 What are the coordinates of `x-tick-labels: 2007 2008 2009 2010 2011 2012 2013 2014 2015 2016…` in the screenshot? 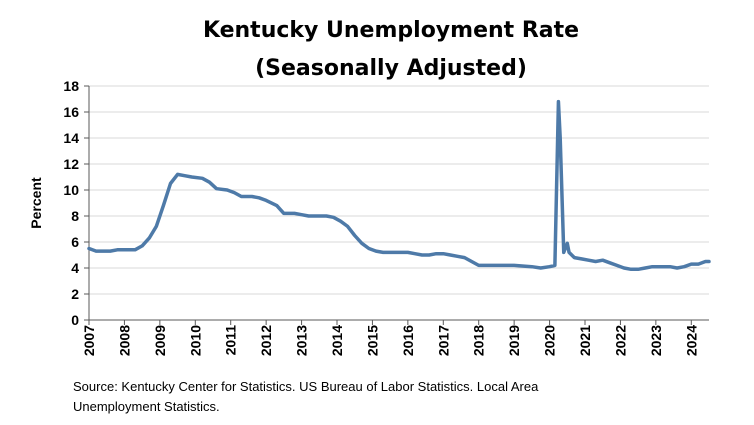 It's located at (390, 340).